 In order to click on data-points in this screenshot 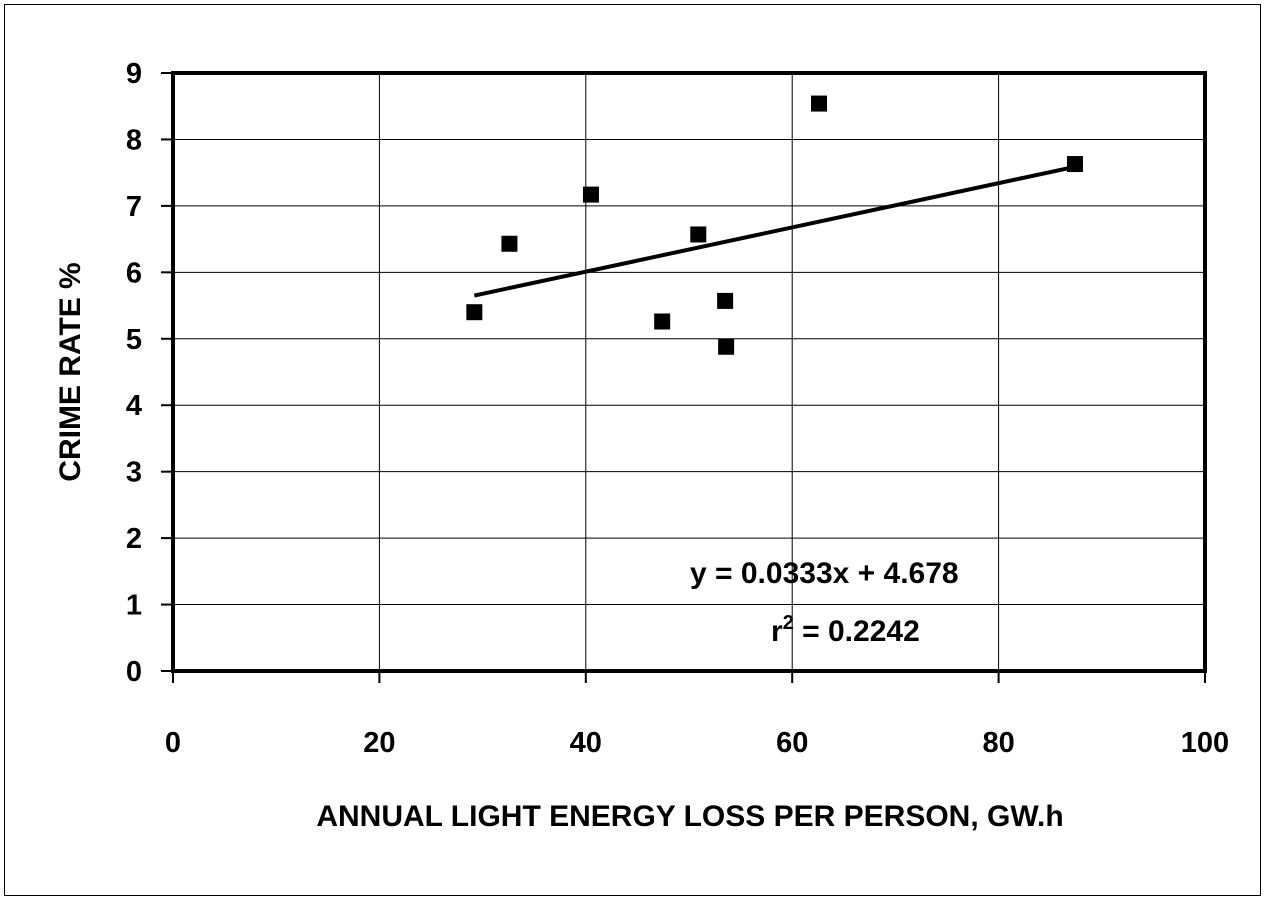, I will do `click(774, 225)`.